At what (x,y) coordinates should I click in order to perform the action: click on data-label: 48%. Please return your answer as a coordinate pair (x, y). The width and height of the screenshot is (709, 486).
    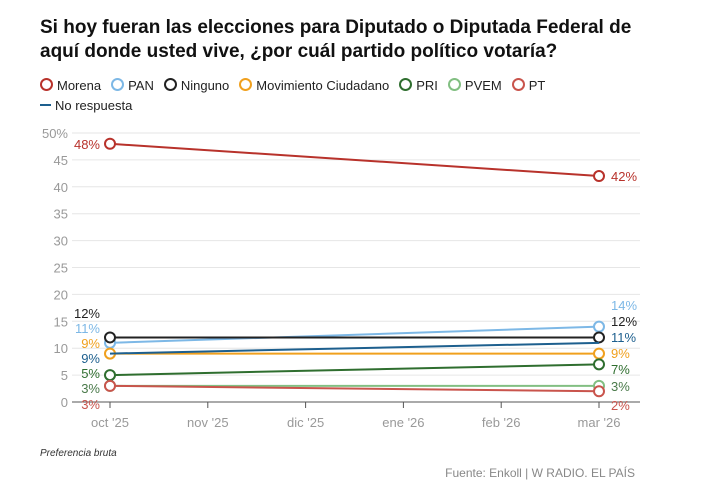
    Looking at the image, I should click on (87, 144).